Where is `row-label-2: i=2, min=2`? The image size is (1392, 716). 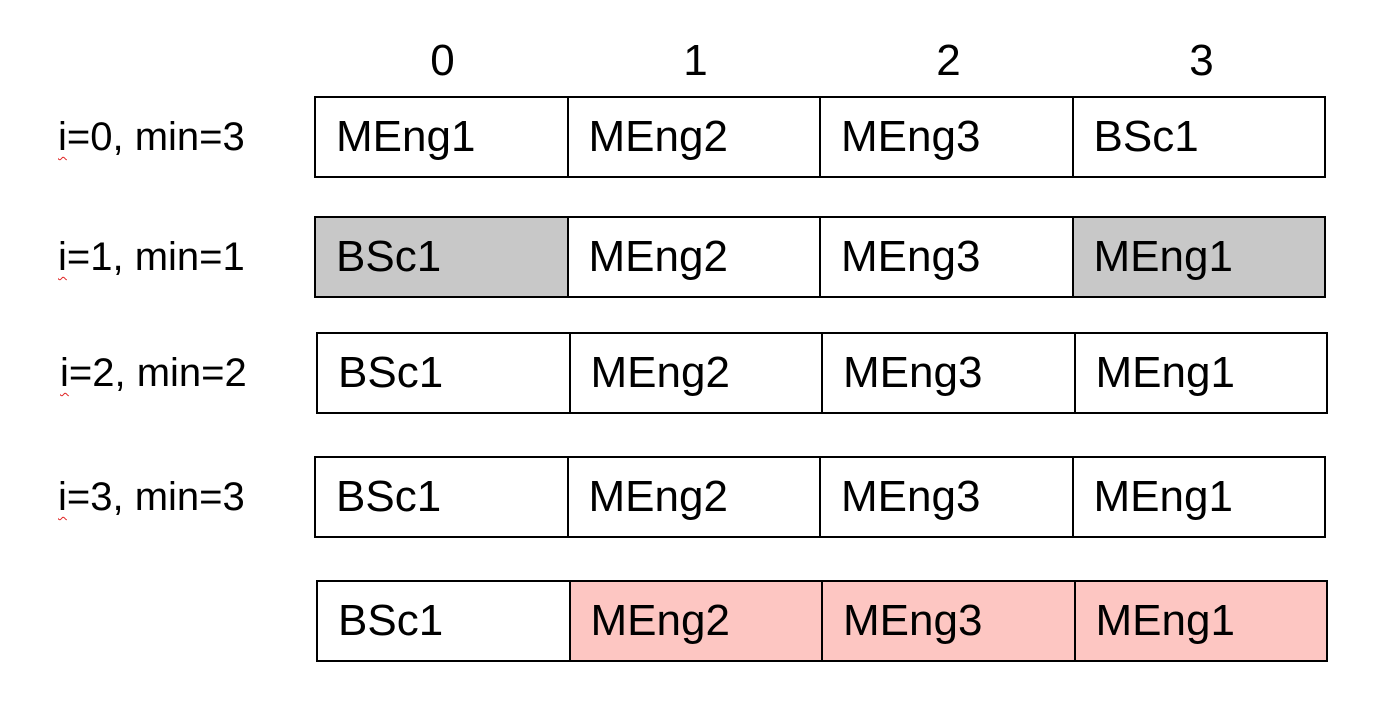
row-label-2: i=2, min=2 is located at coordinates (153, 373).